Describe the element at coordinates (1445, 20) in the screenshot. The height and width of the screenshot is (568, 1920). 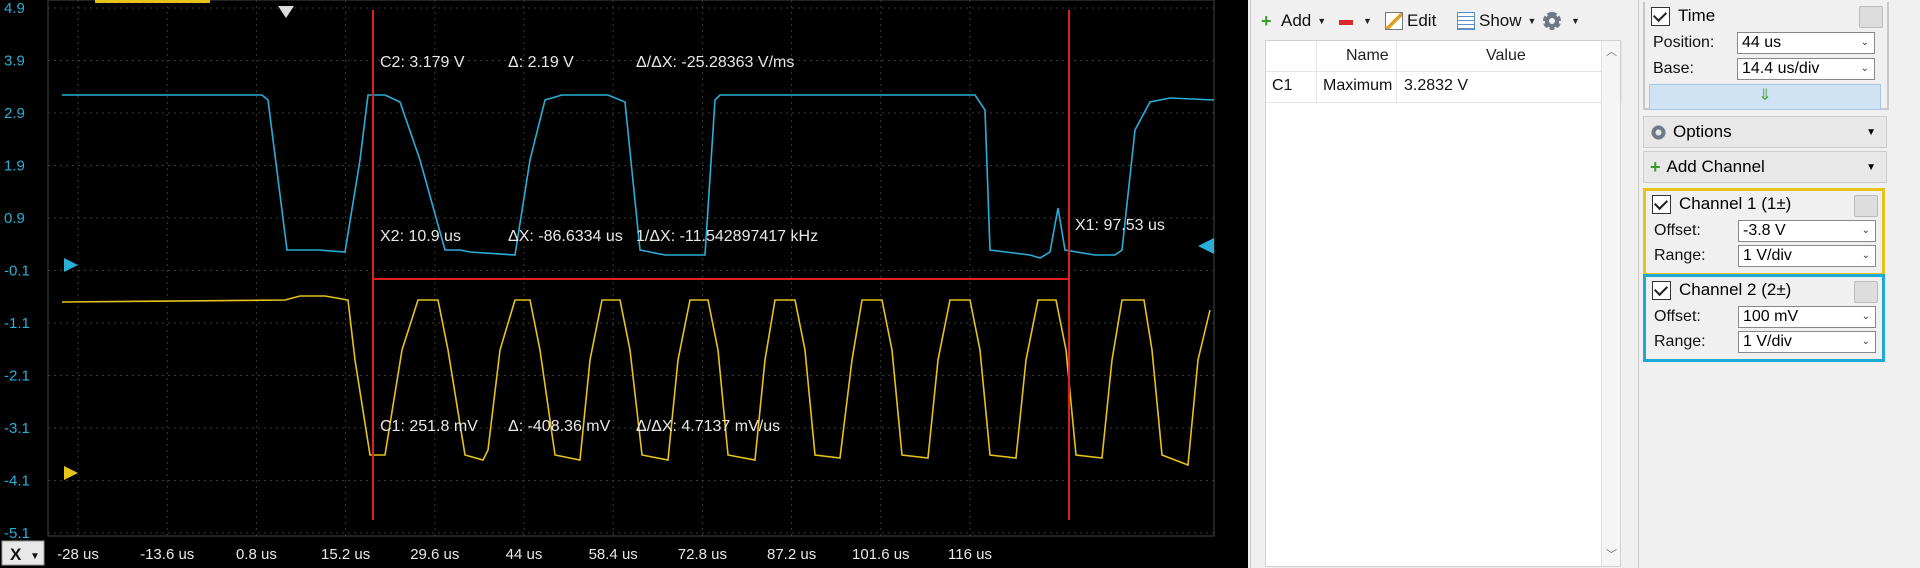
I see `measurements-toolbar: + Add ▼ ▼ Edit Show ▼ ▼` at that location.